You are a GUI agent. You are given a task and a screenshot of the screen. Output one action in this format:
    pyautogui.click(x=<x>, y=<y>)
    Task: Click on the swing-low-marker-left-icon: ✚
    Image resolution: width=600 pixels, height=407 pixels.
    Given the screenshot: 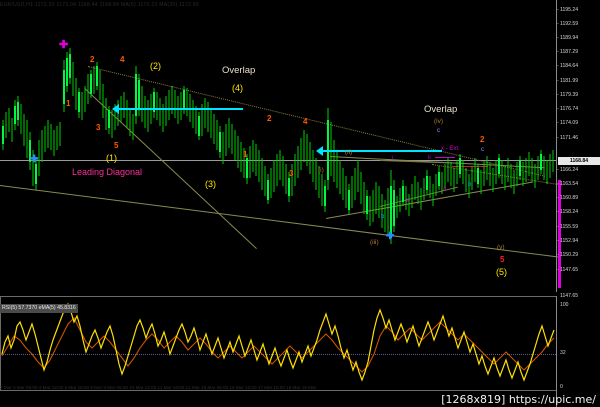 What is the action you would take?
    pyautogui.click(x=34, y=159)
    